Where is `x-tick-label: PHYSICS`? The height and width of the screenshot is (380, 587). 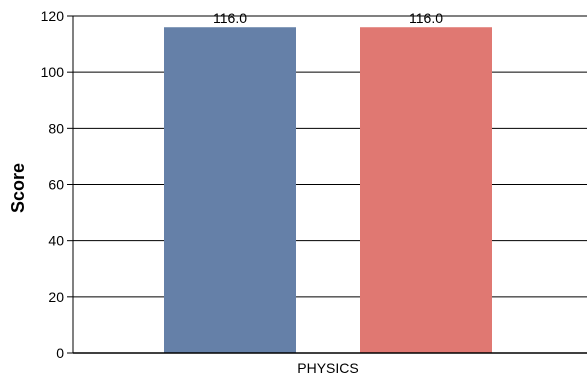
x-tick-label: PHYSICS is located at coordinates (327, 368).